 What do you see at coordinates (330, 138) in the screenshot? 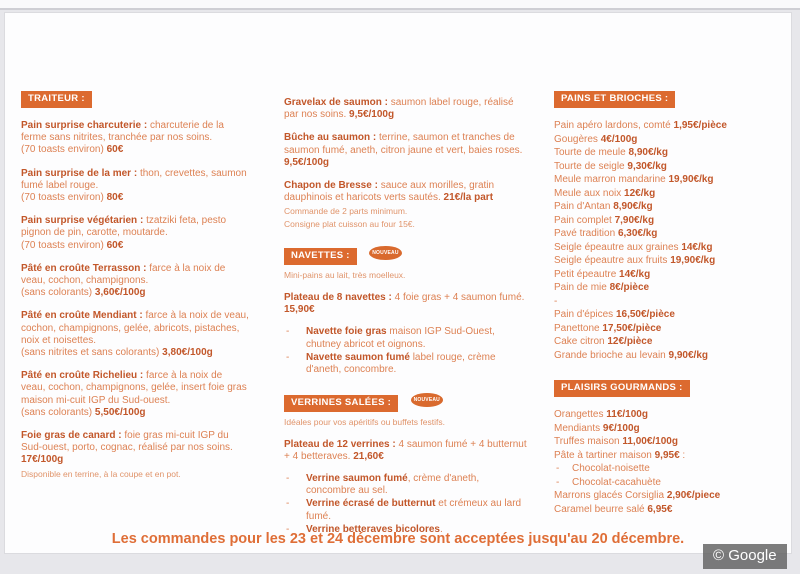
I see `menu-item-name: Bûche au saumon :` at bounding box center [330, 138].